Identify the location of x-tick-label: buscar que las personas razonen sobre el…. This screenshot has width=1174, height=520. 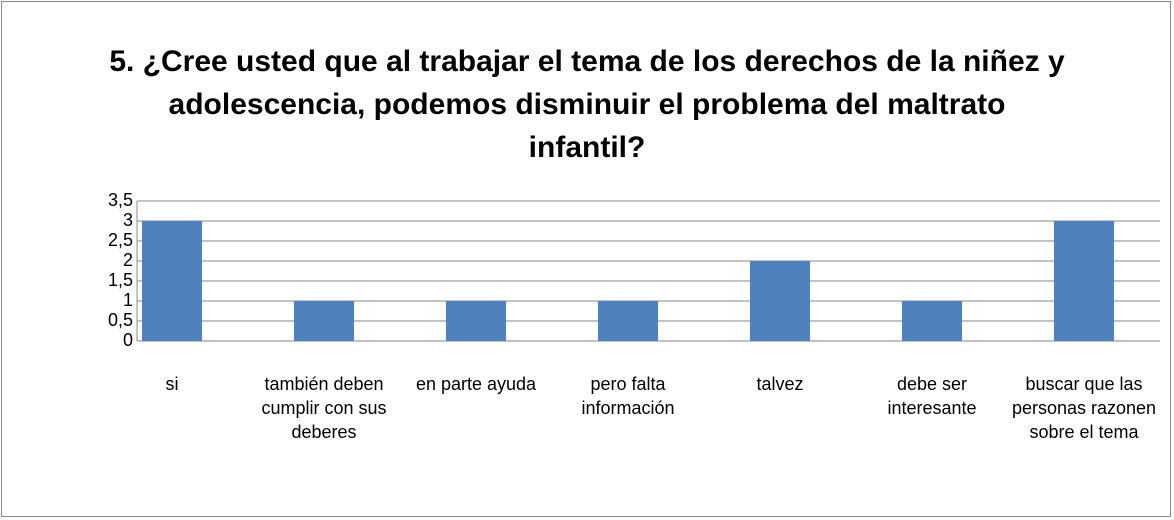
(1084, 408).